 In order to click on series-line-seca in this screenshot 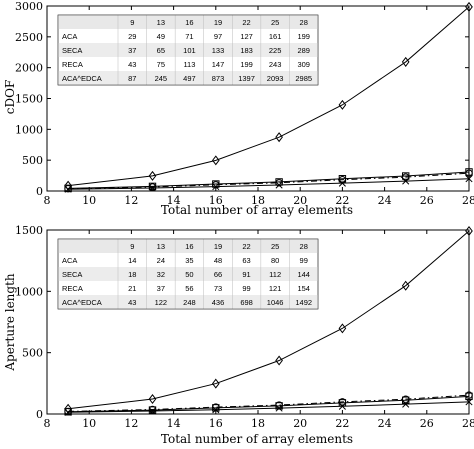, I will do `click(269, 404)`.